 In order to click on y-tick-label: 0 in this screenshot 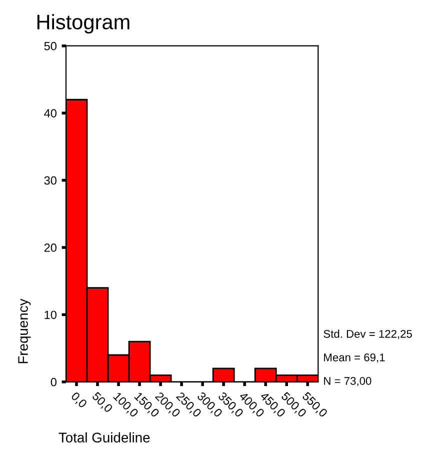, I will do `click(53, 382)`.